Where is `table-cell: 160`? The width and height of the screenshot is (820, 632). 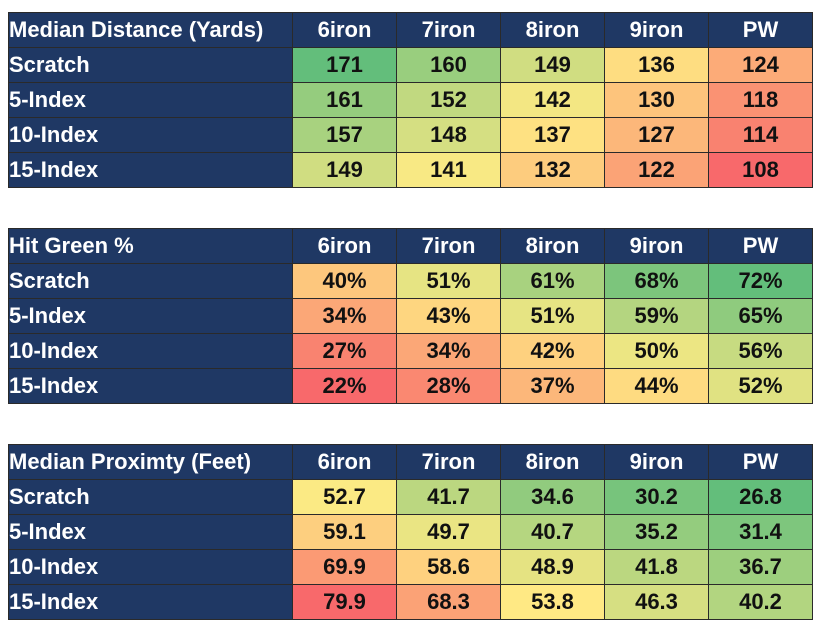
table-cell: 160 is located at coordinates (448, 65).